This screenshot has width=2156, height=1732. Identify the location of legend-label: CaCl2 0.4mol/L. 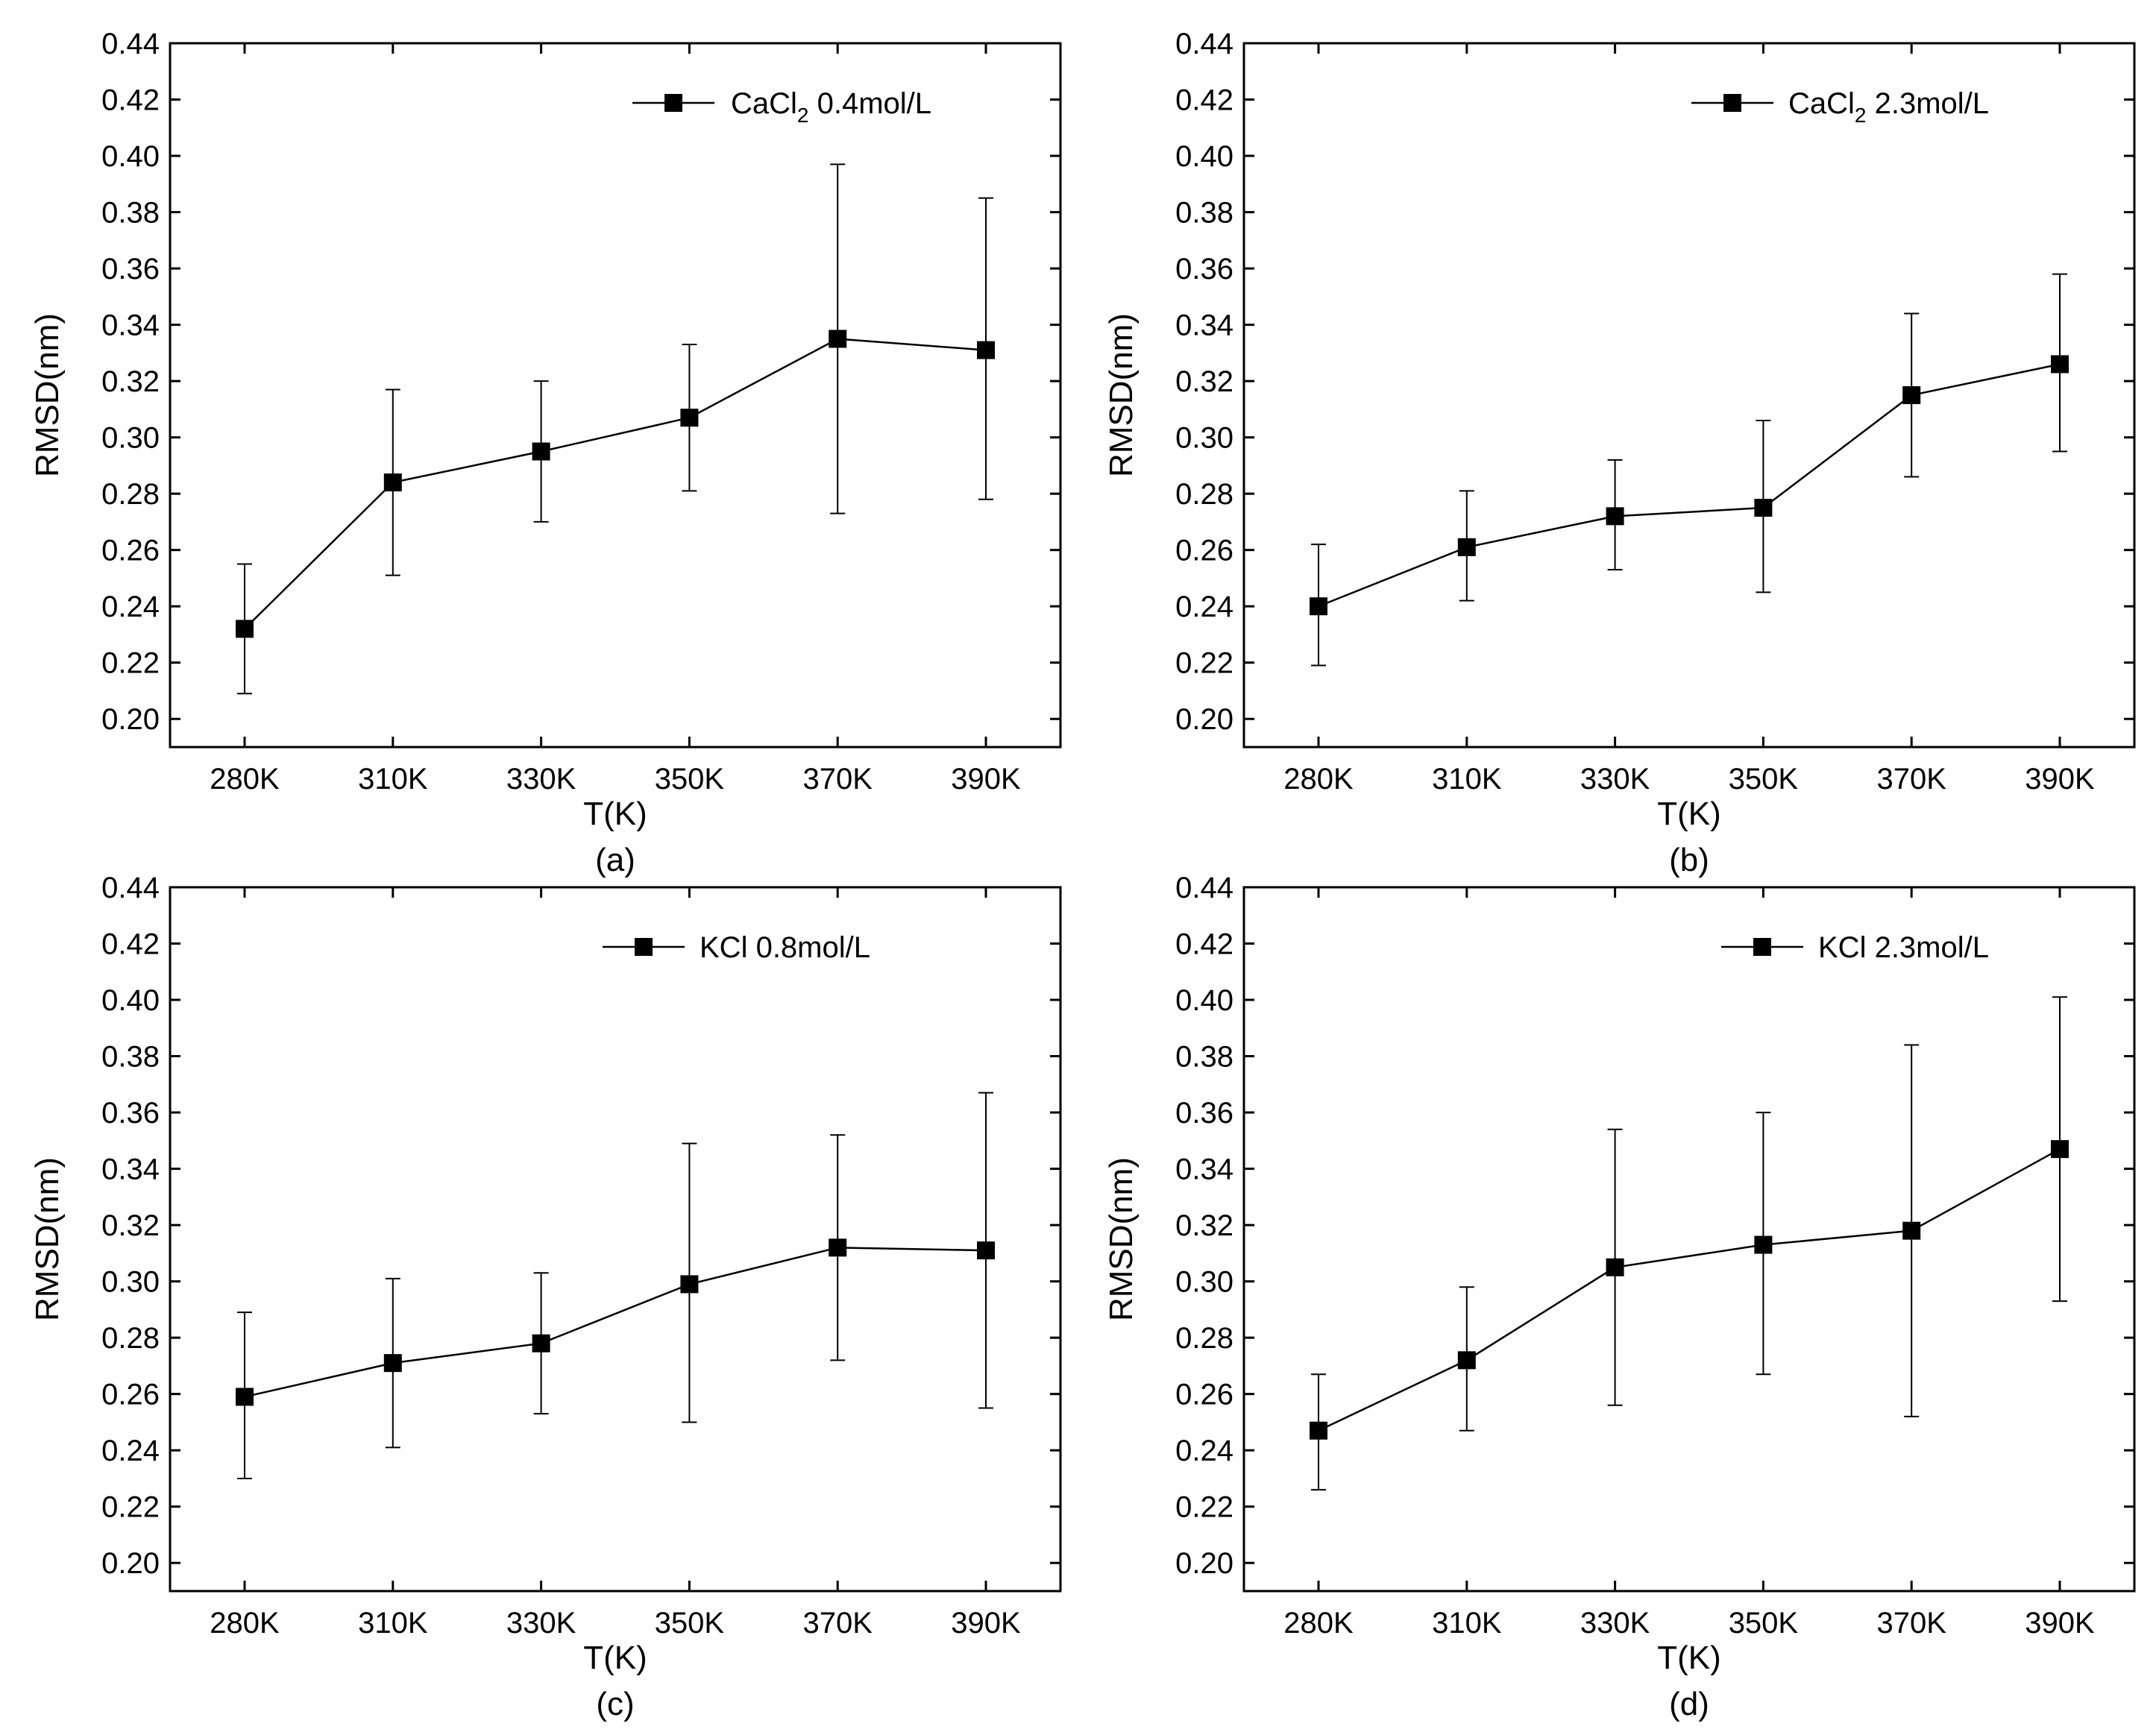
(831, 107).